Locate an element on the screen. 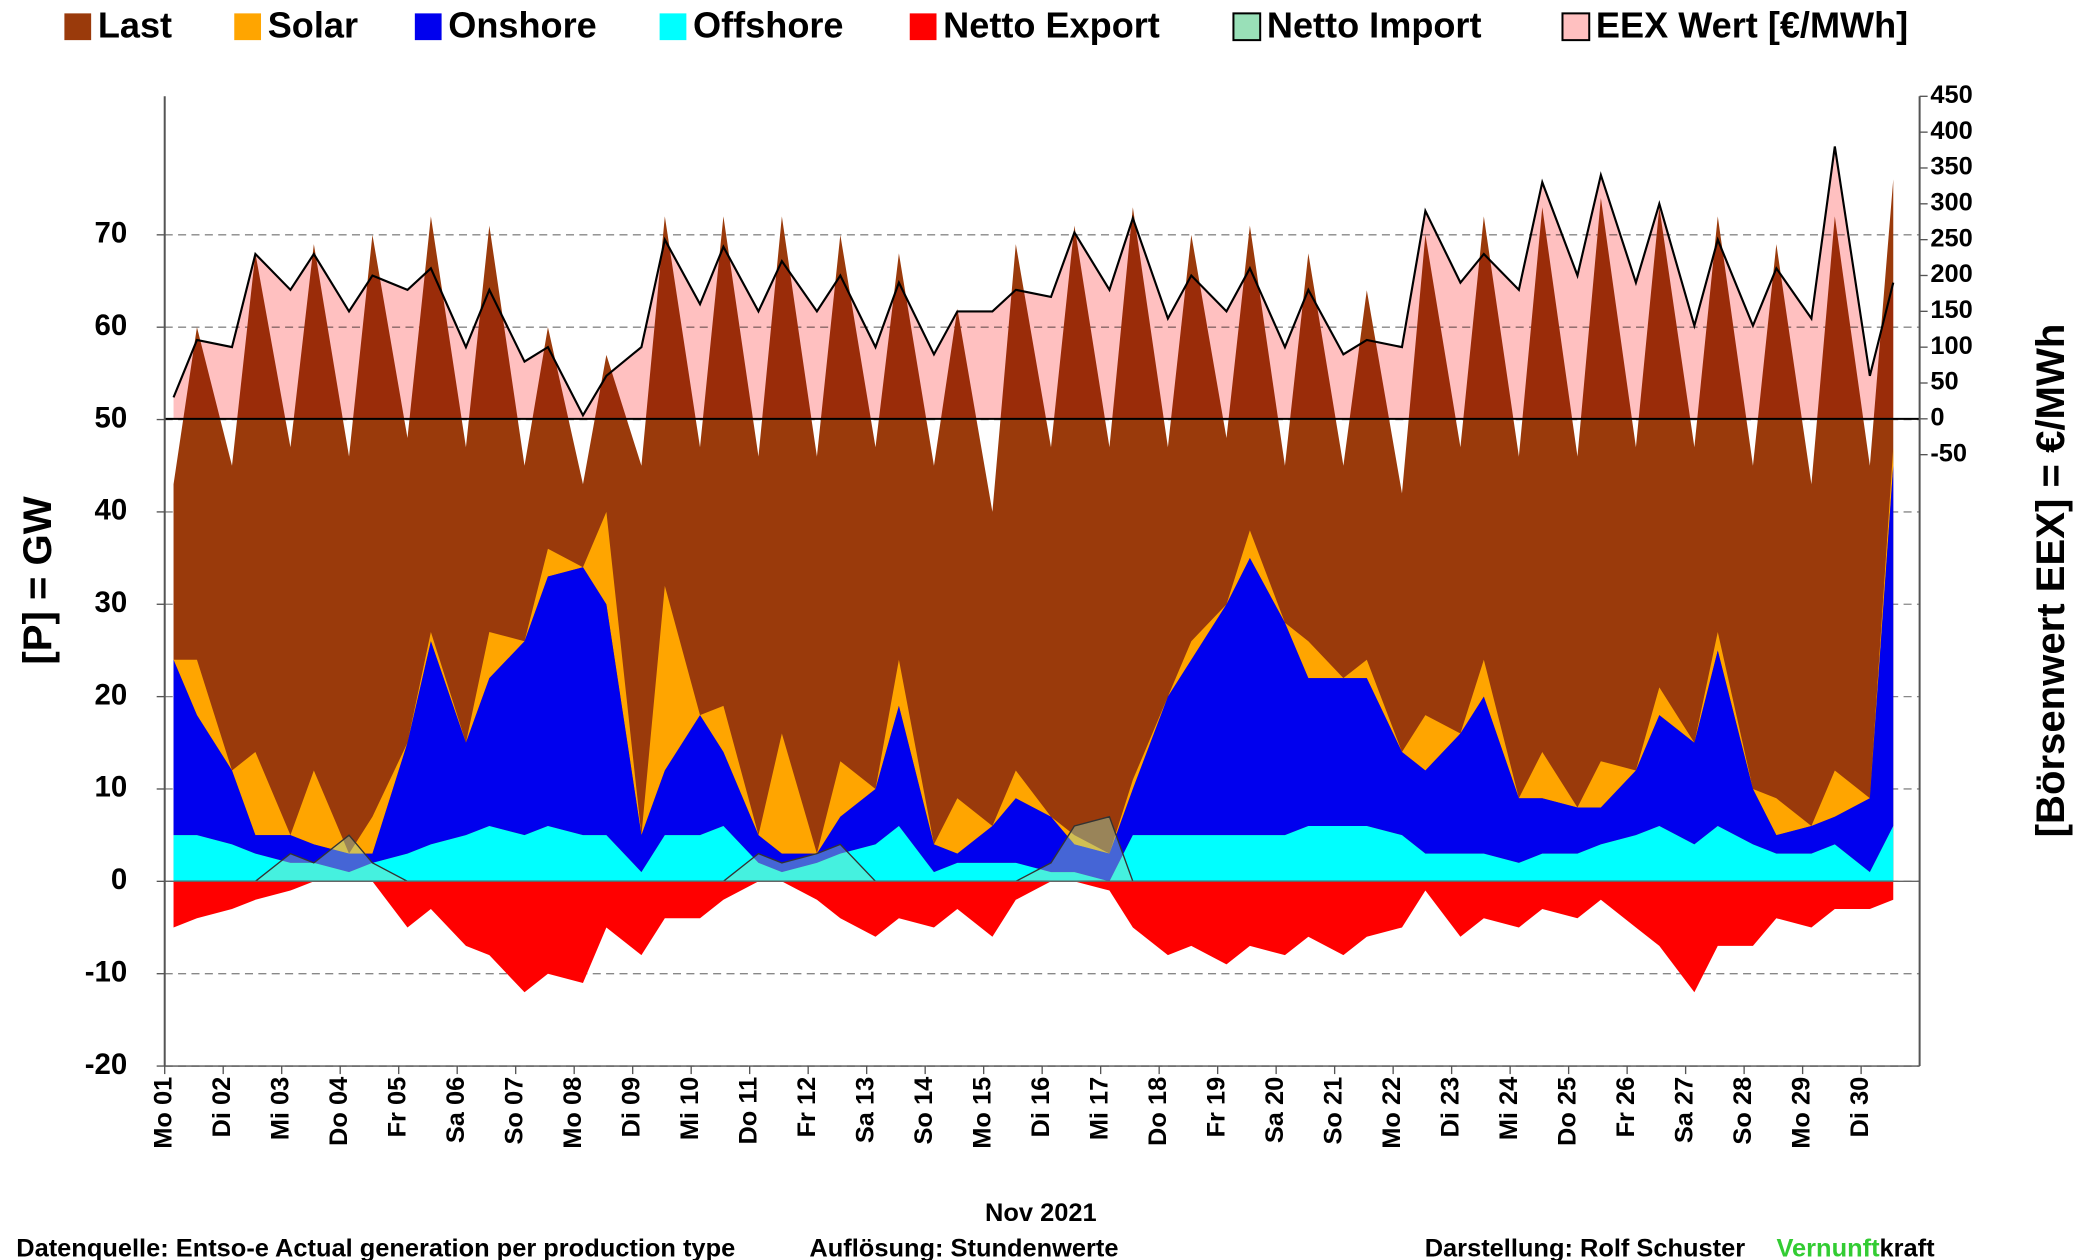 This screenshot has width=2087, height=1260. y-tick-label: -10 is located at coordinates (106, 971).